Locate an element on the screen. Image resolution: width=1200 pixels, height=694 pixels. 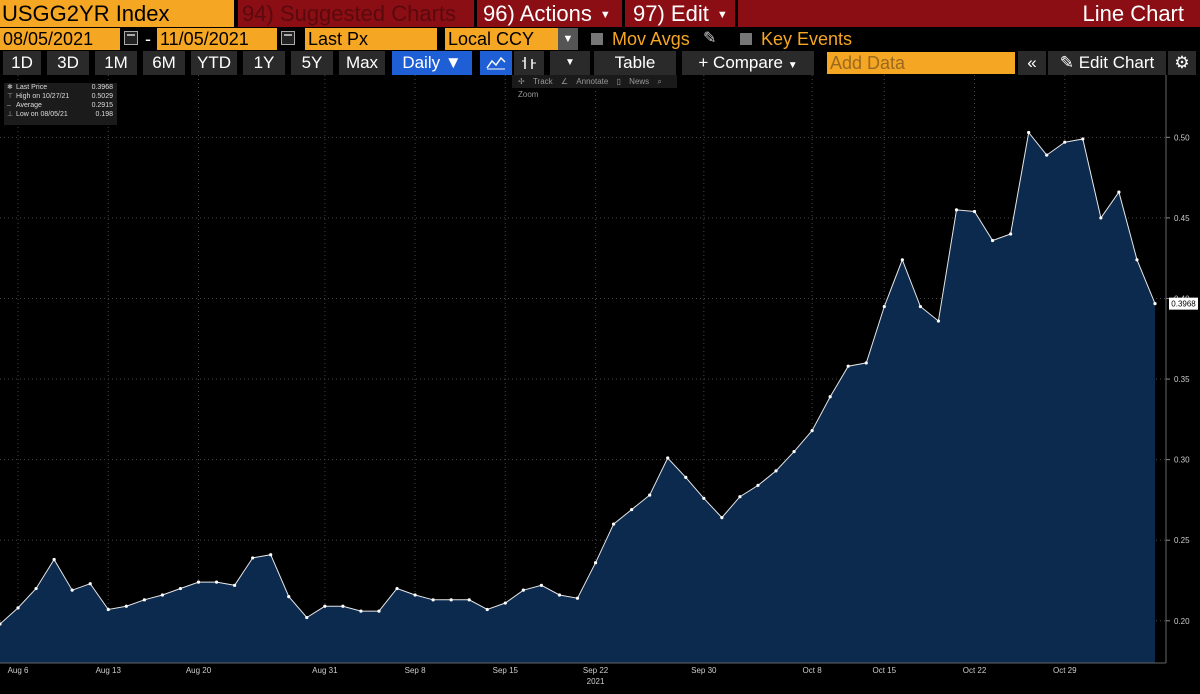
y-tick-label: 0.45 is located at coordinates (1182, 218).